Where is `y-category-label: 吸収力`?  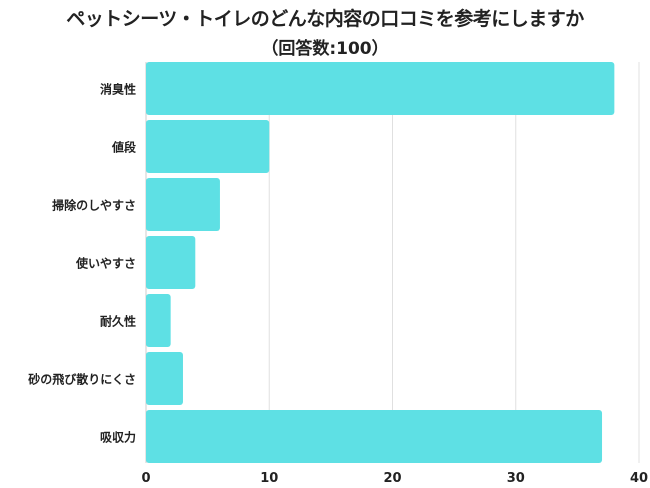
y-category-label: 吸収力 is located at coordinates (118, 437).